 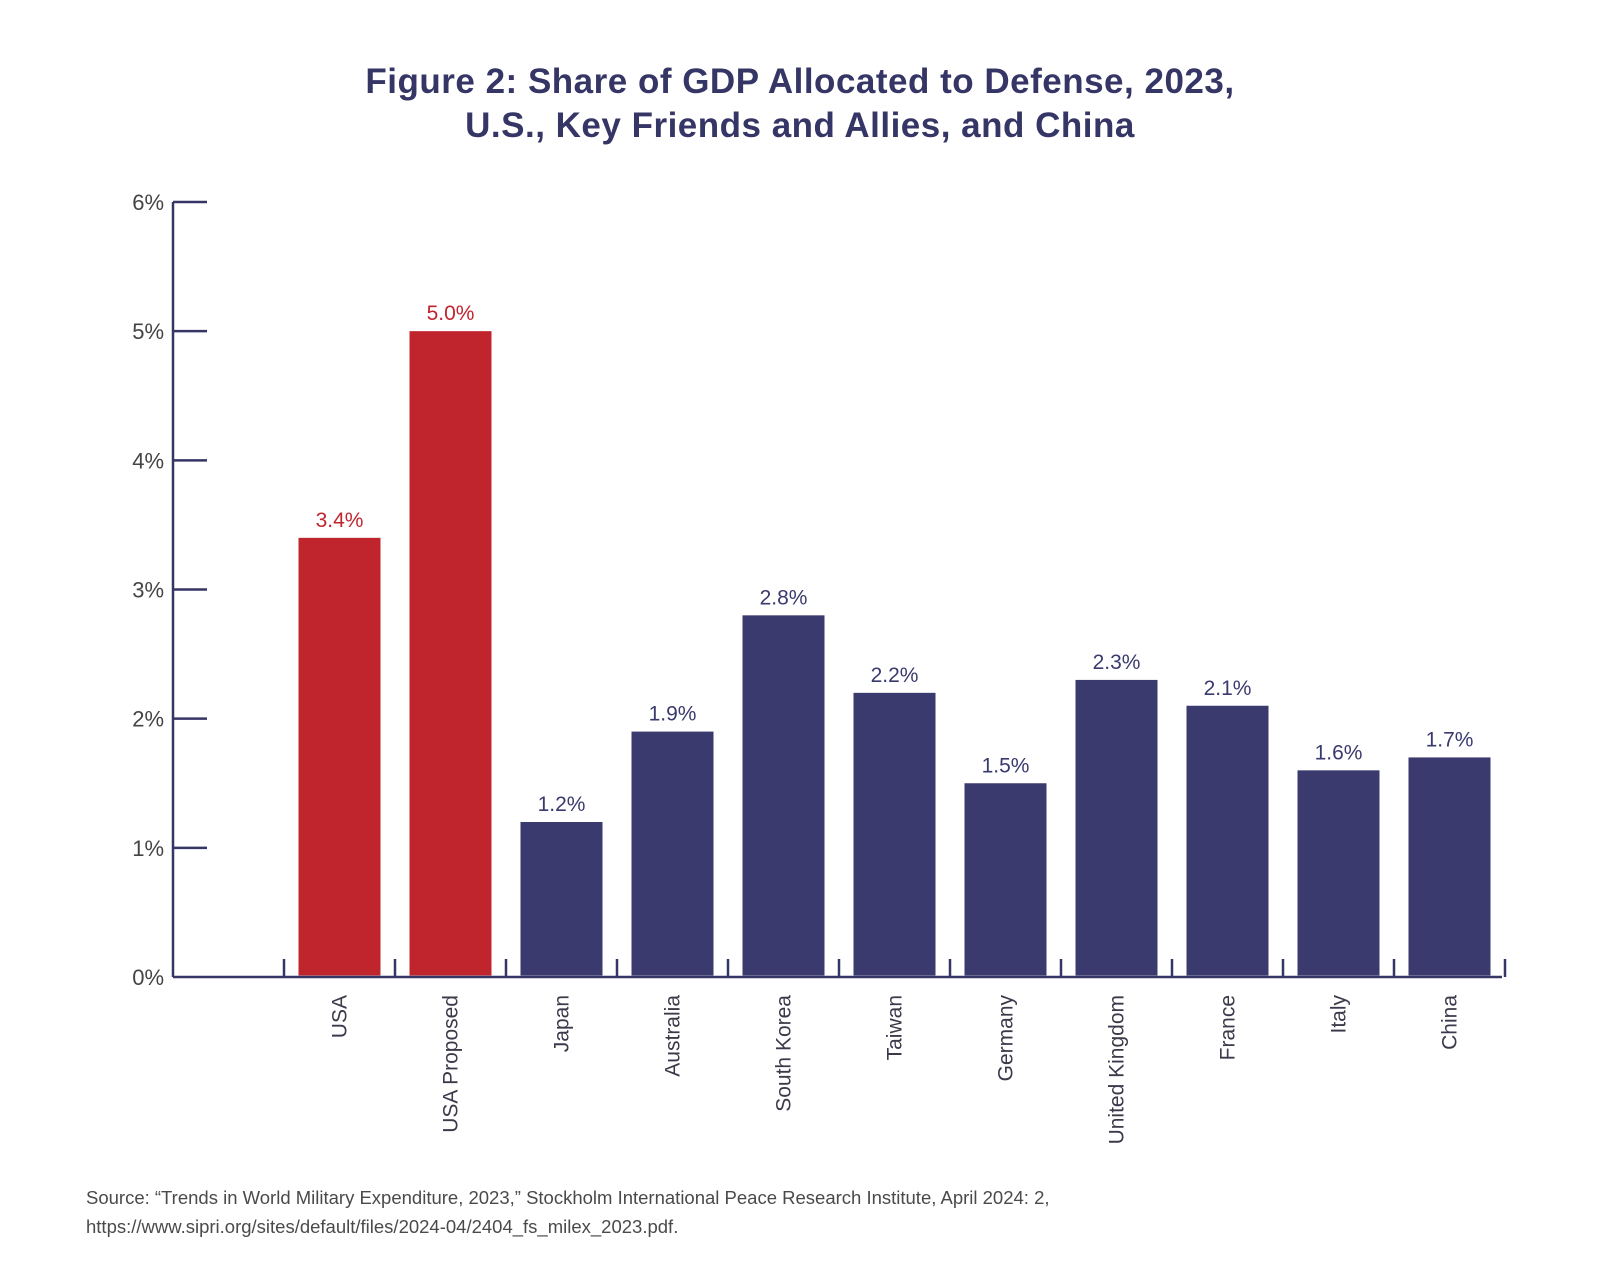 What do you see at coordinates (148, 460) in the screenshot?
I see `y-tick-label: 4%` at bounding box center [148, 460].